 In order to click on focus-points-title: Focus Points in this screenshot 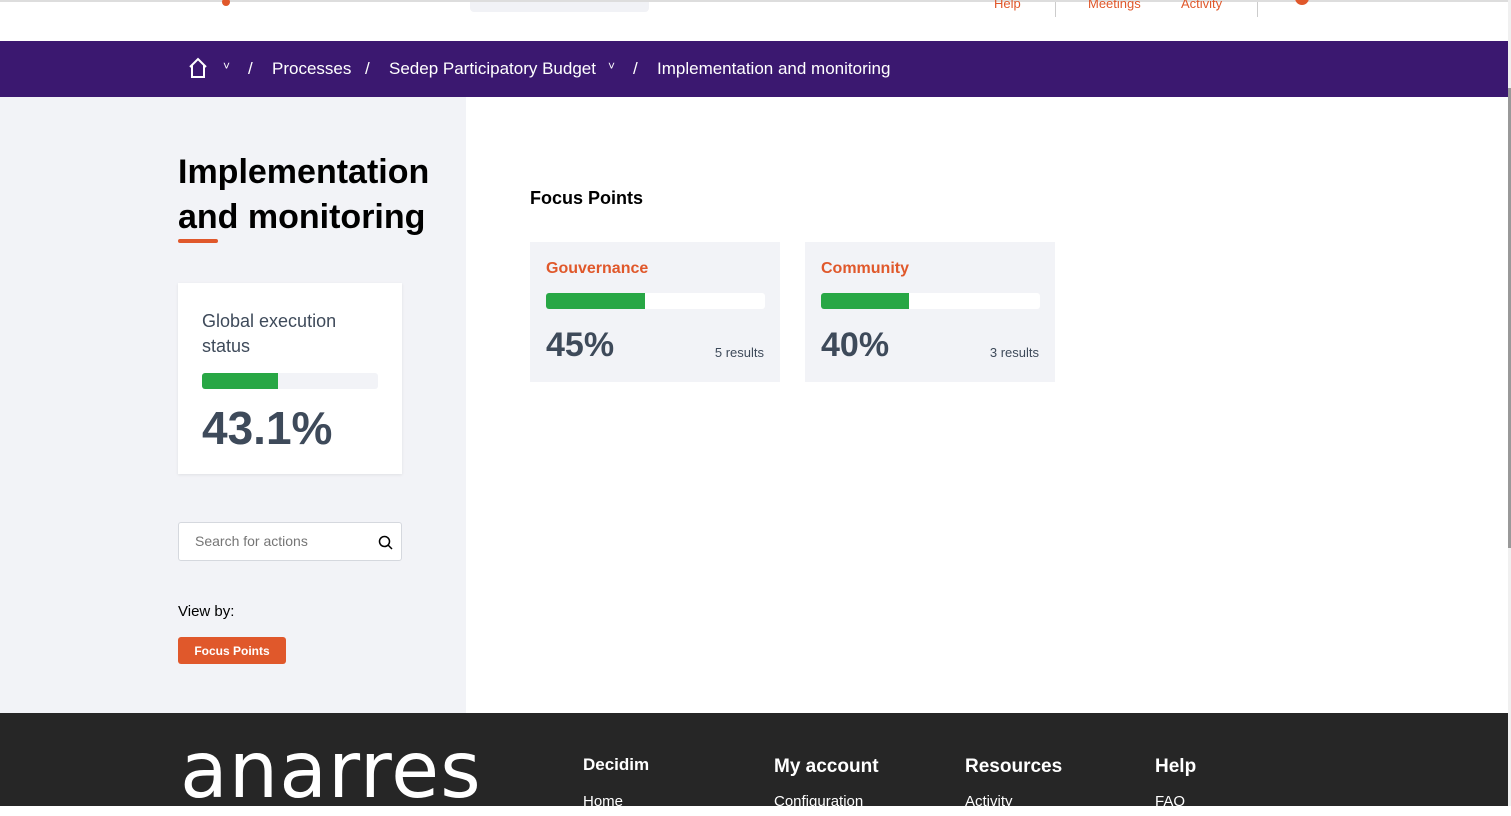, I will do `click(587, 198)`.